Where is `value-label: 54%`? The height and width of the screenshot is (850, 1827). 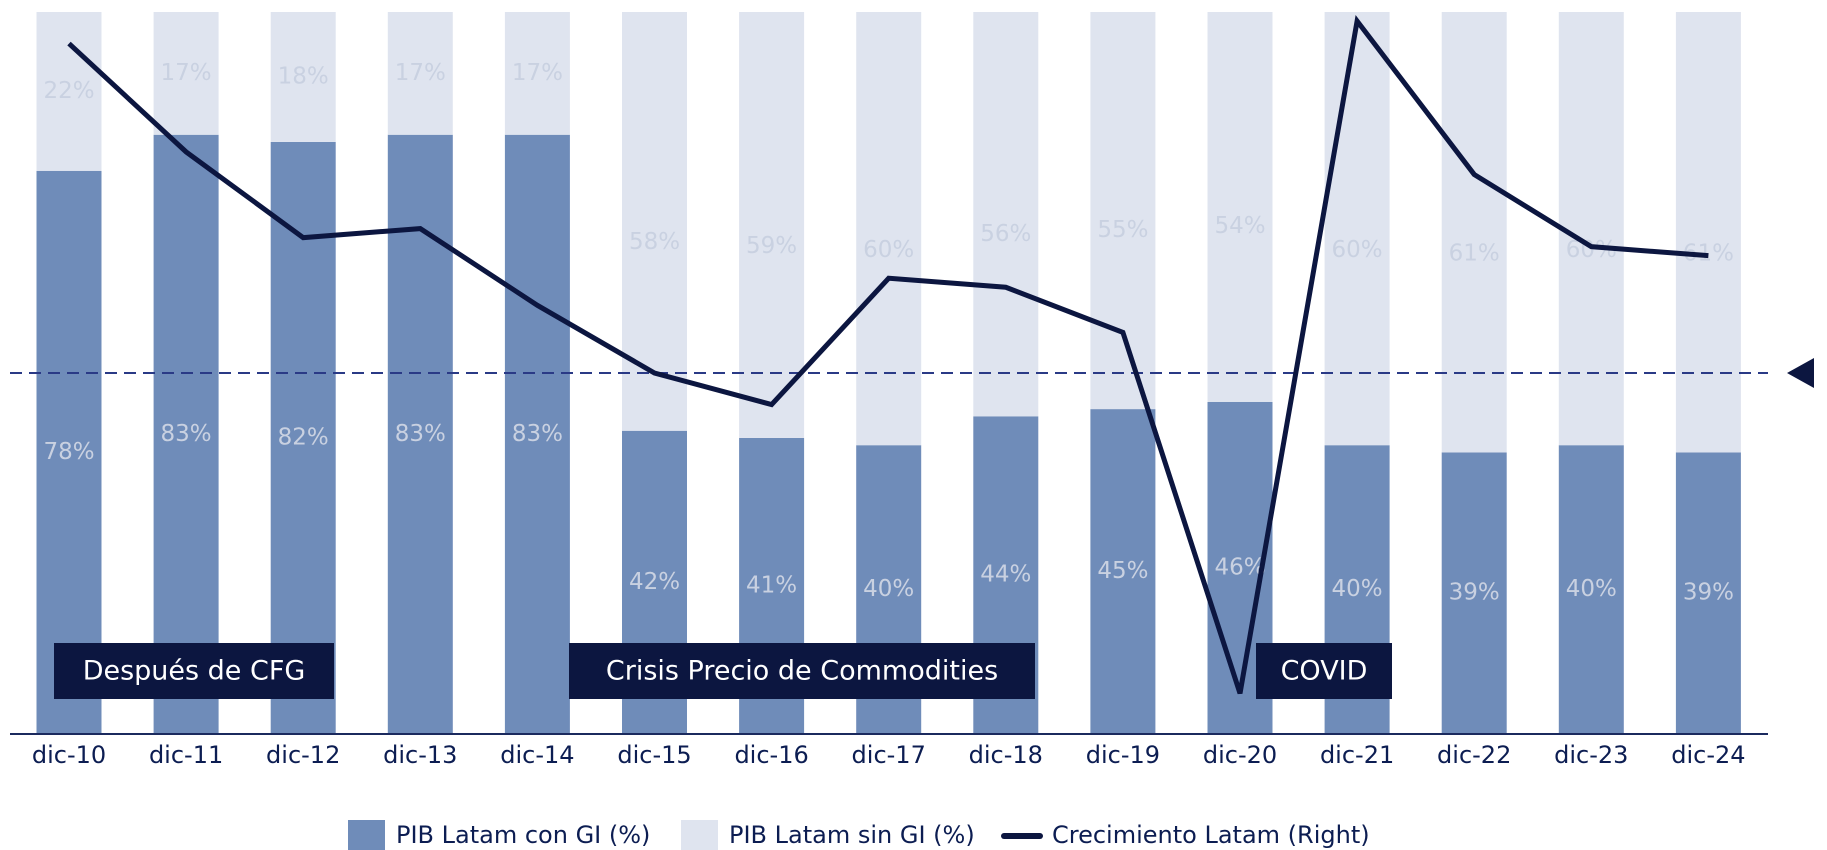 value-label: 54% is located at coordinates (1239, 226).